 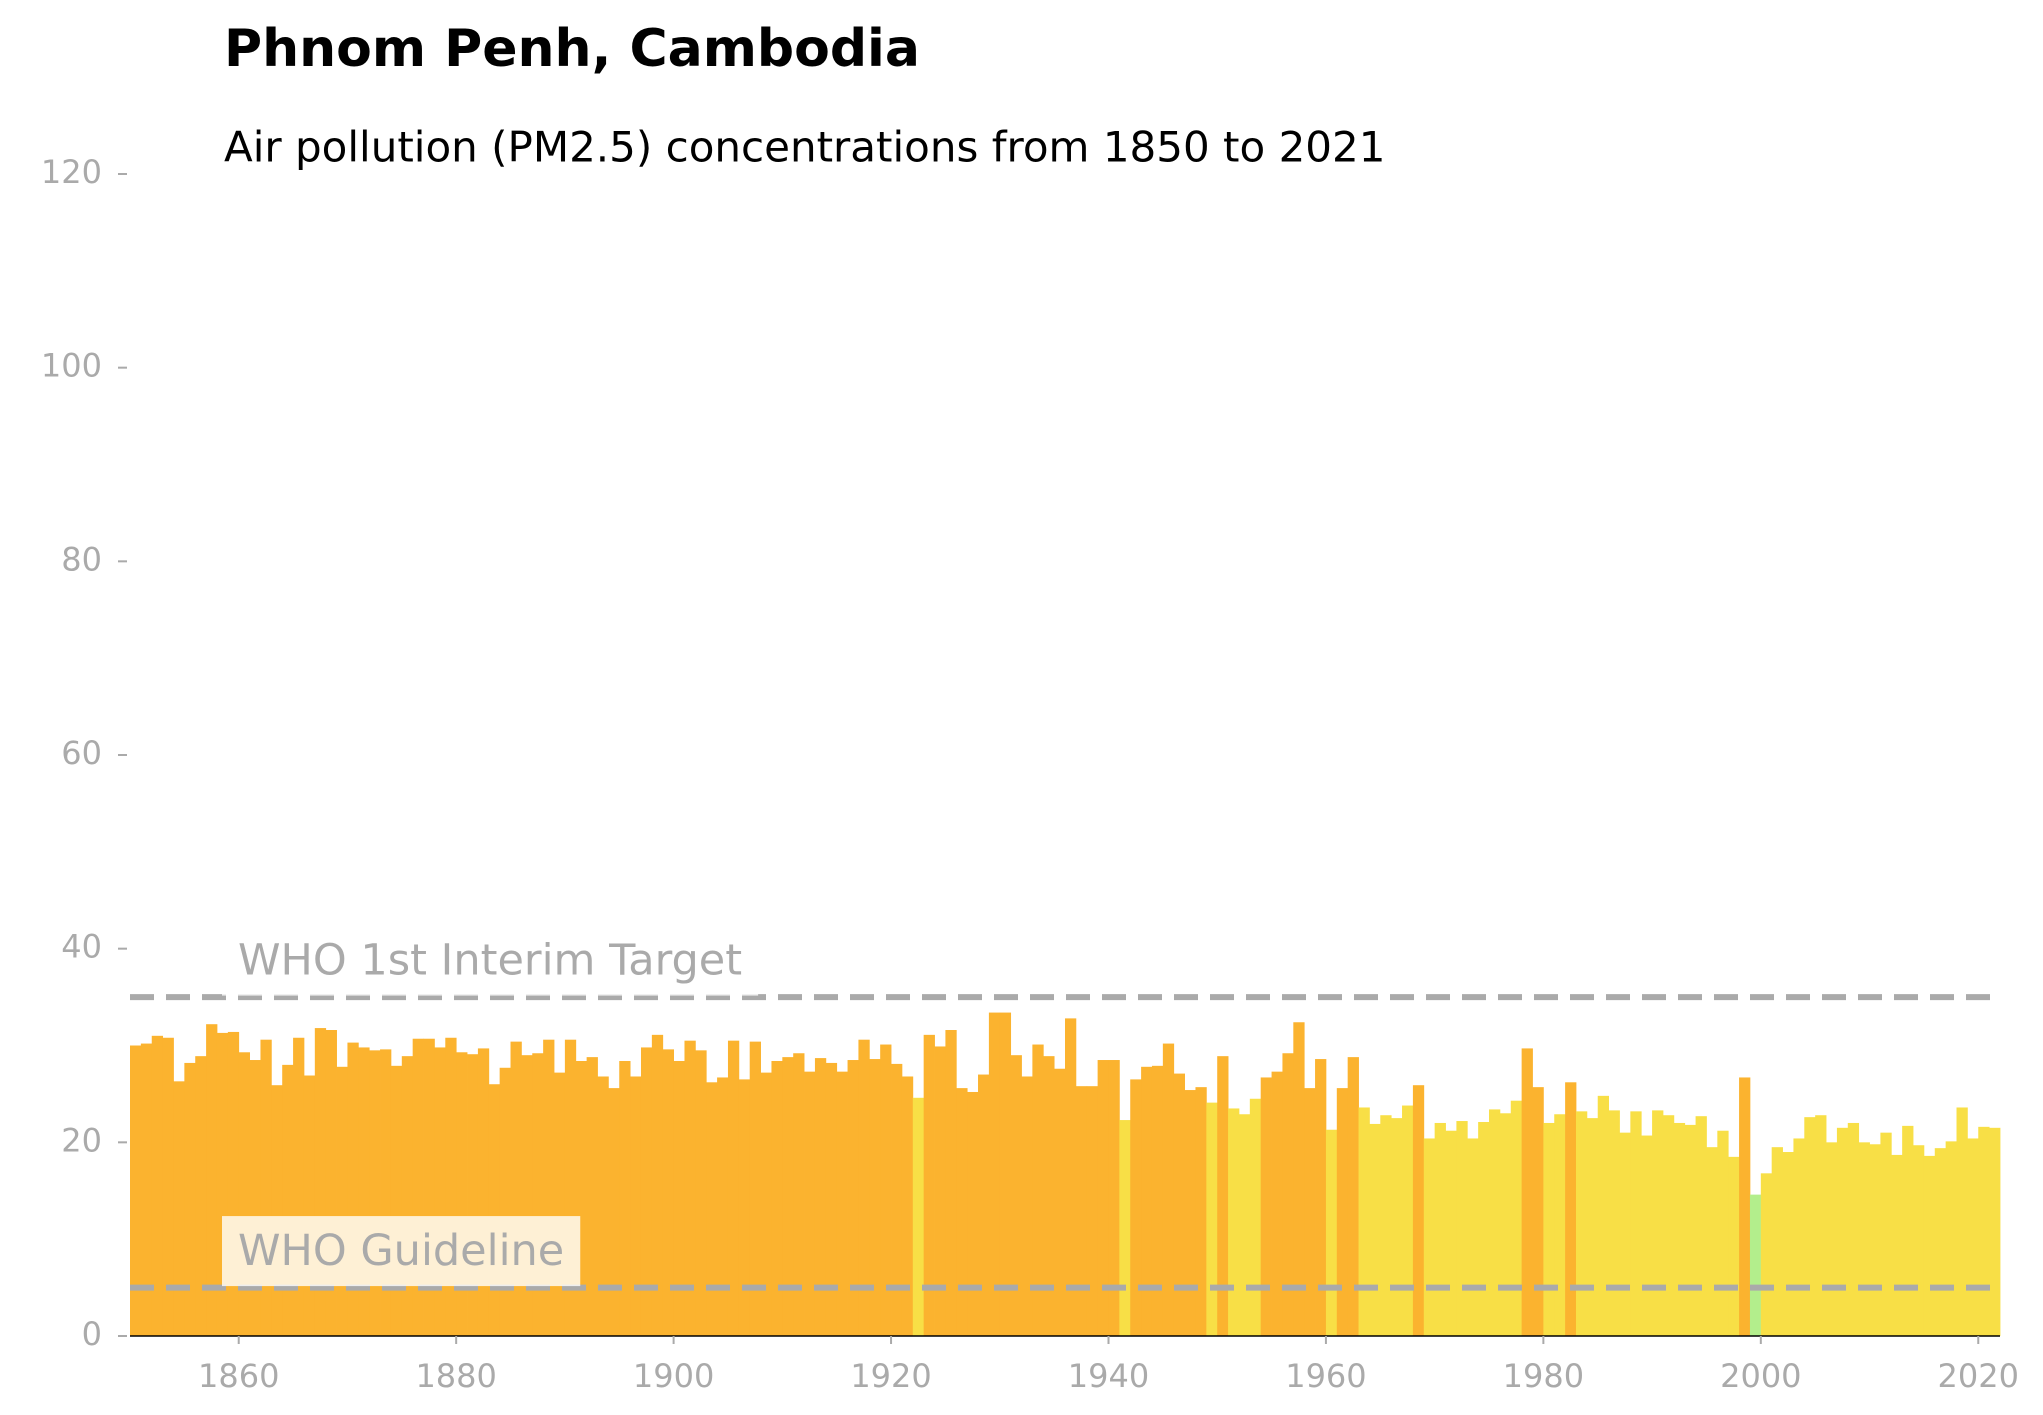 I want to click on x-tick-label: 2000, so click(x=1760, y=1376).